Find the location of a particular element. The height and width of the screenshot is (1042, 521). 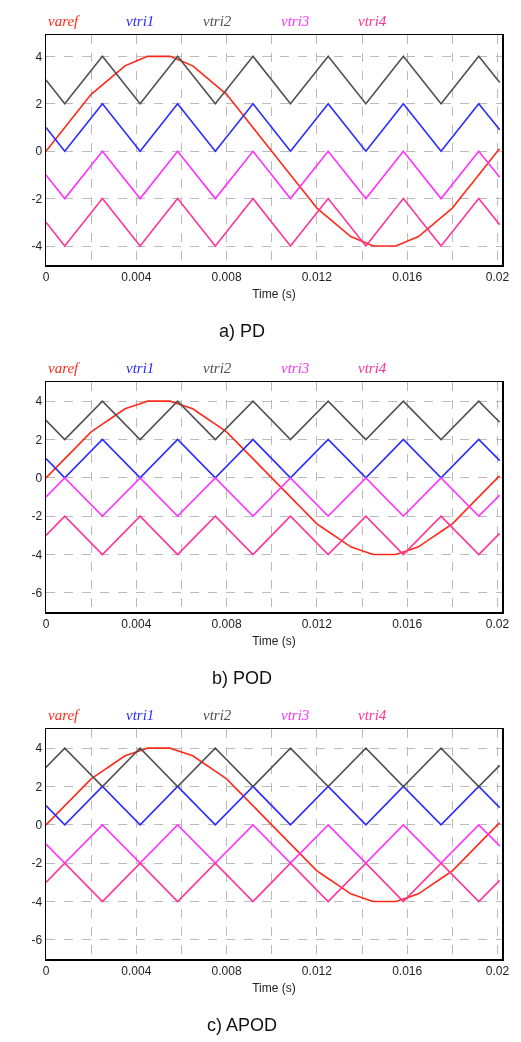

text: c) APOD is located at coordinates (242, 1025).